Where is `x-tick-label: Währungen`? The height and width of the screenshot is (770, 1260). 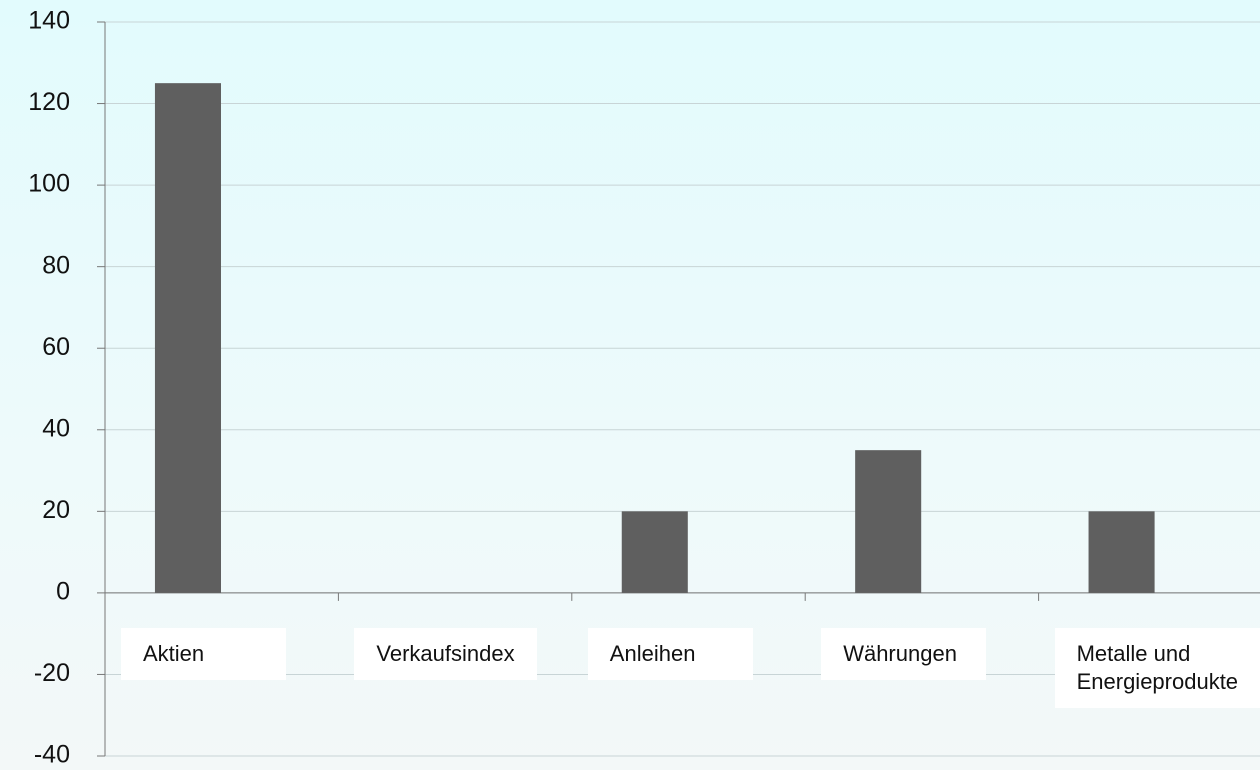 x-tick-label: Währungen is located at coordinates (904, 654).